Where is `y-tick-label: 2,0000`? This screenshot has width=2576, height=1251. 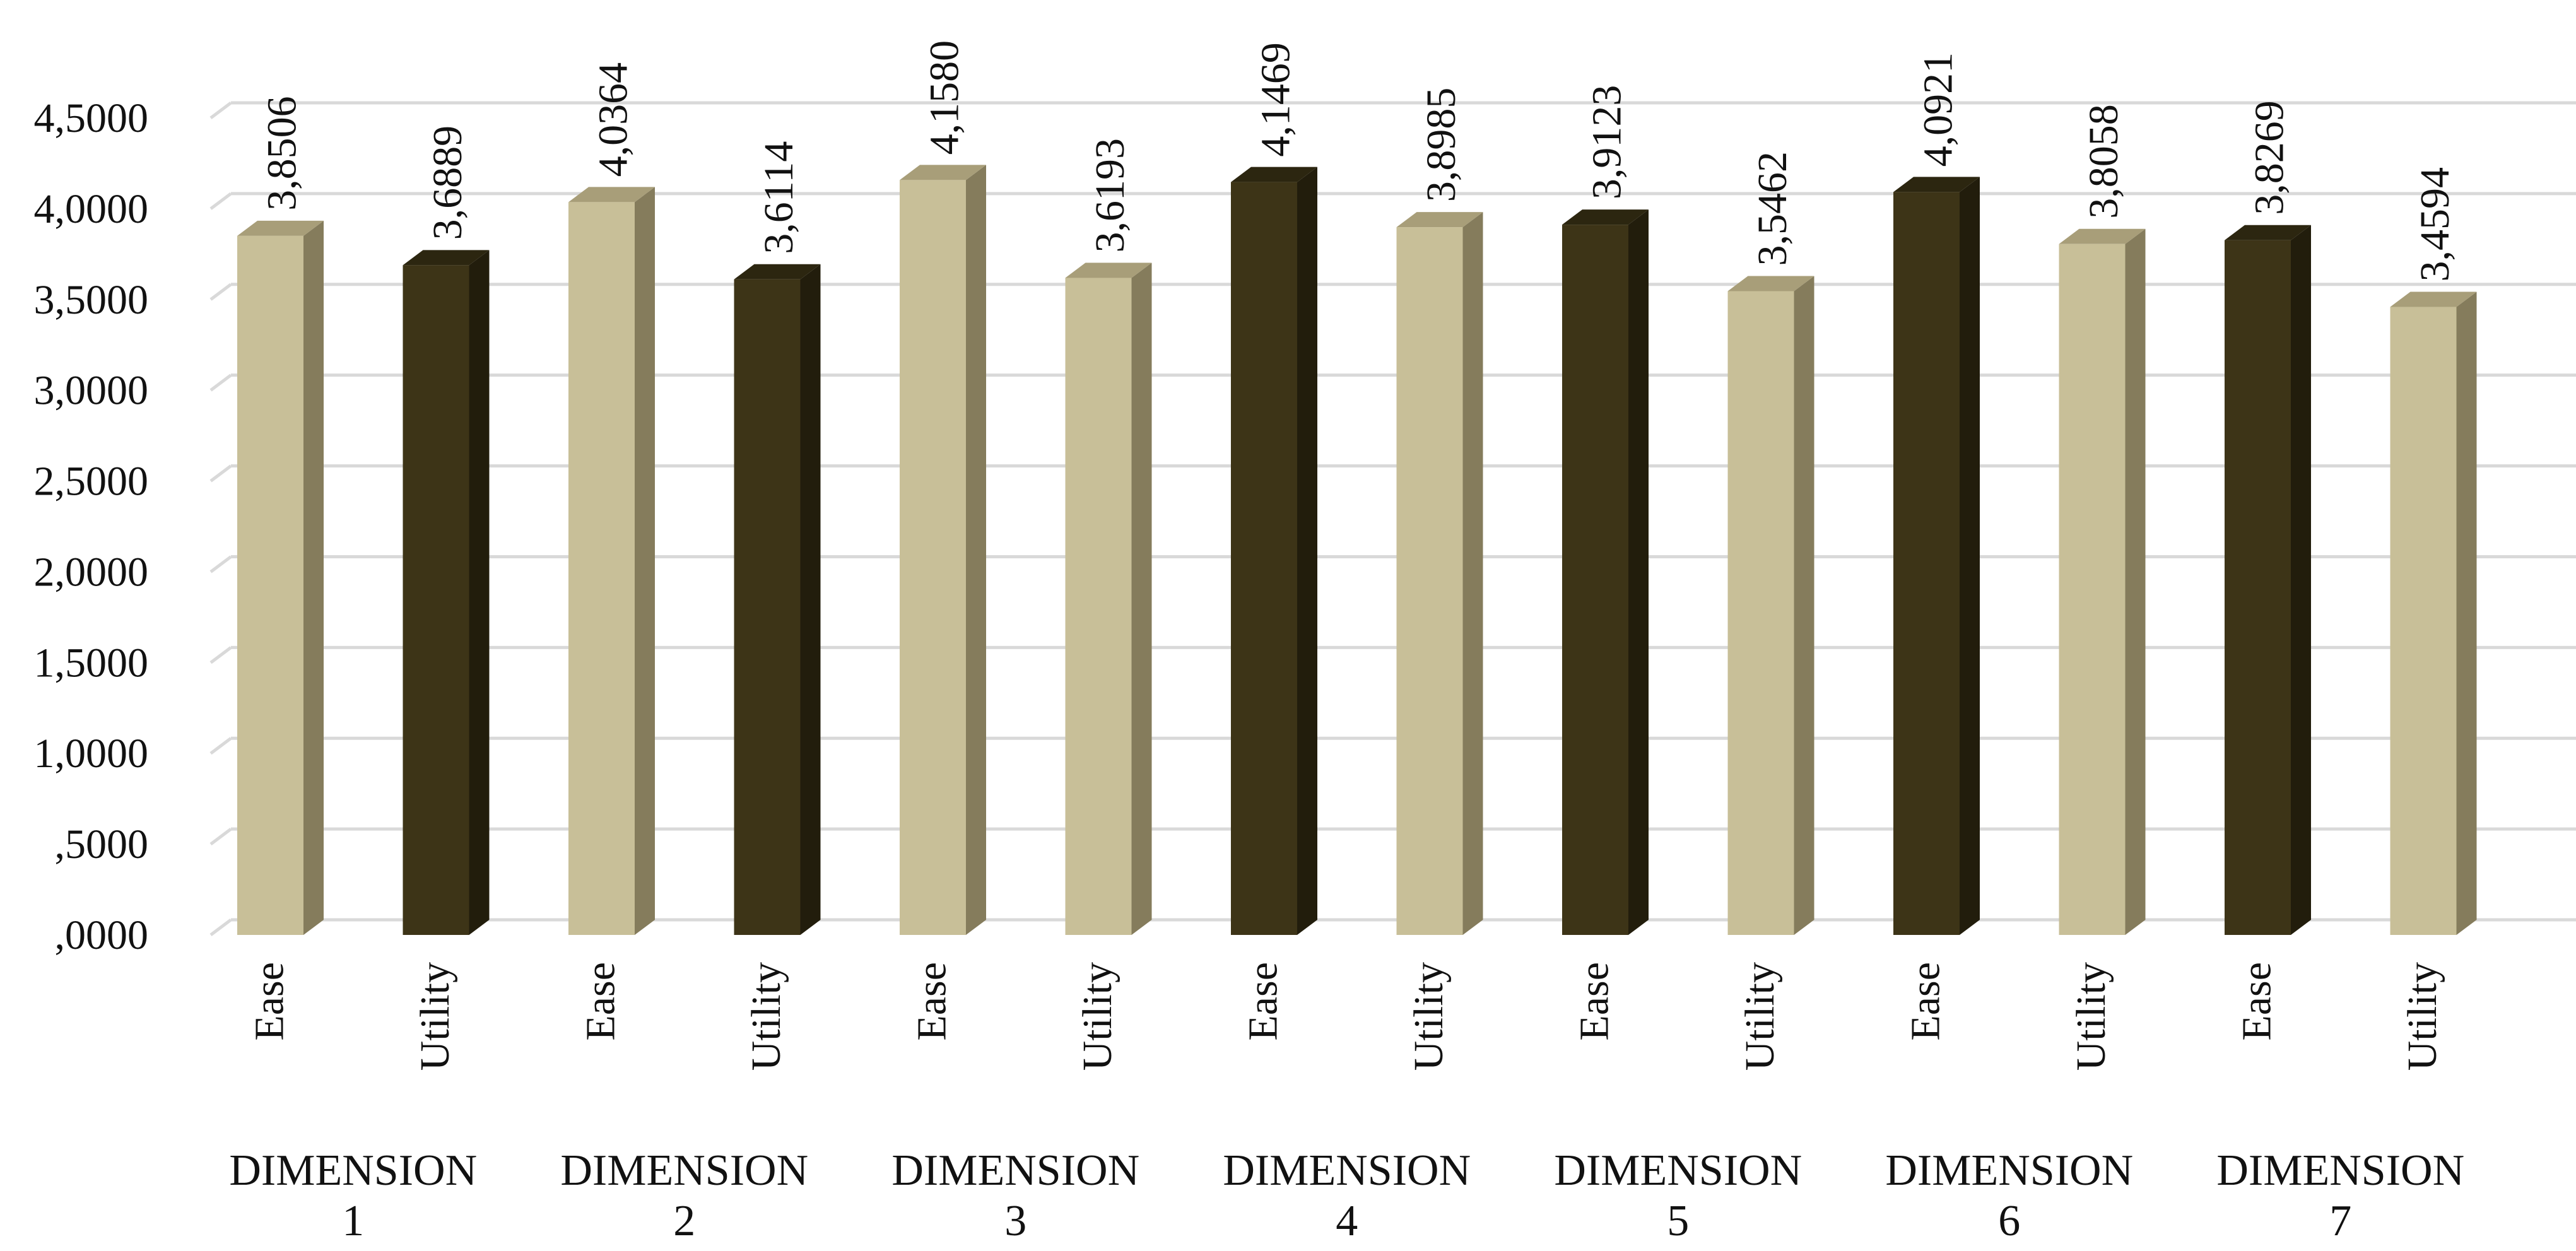 y-tick-label: 2,0000 is located at coordinates (91, 572).